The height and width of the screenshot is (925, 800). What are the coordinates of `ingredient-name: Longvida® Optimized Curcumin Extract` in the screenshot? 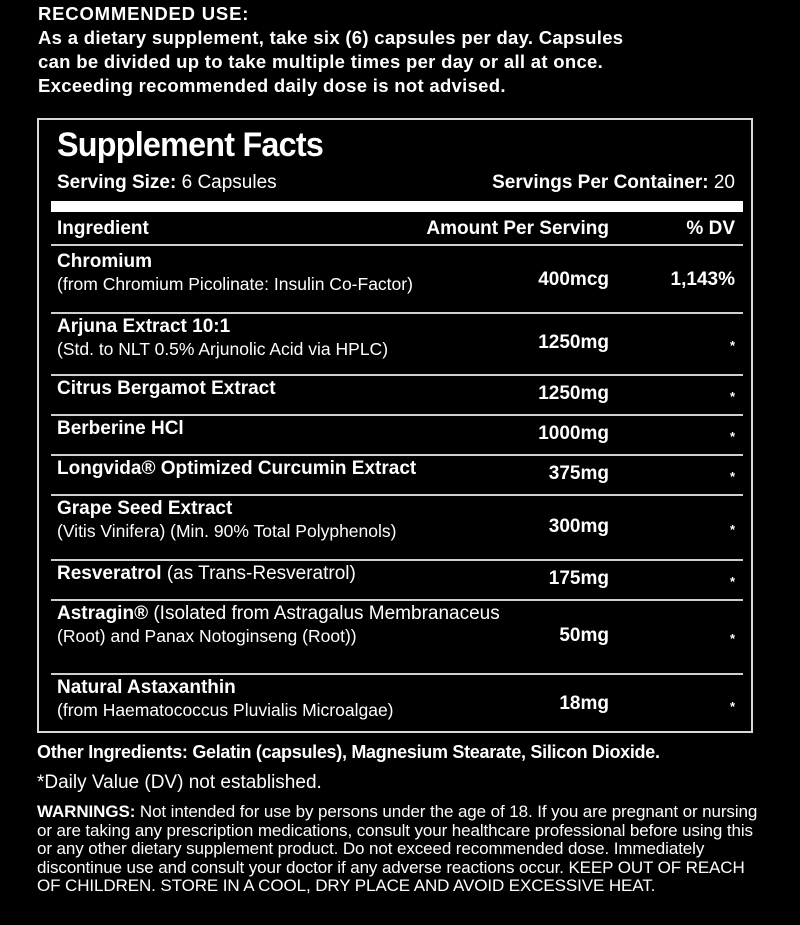 It's located at (396, 468).